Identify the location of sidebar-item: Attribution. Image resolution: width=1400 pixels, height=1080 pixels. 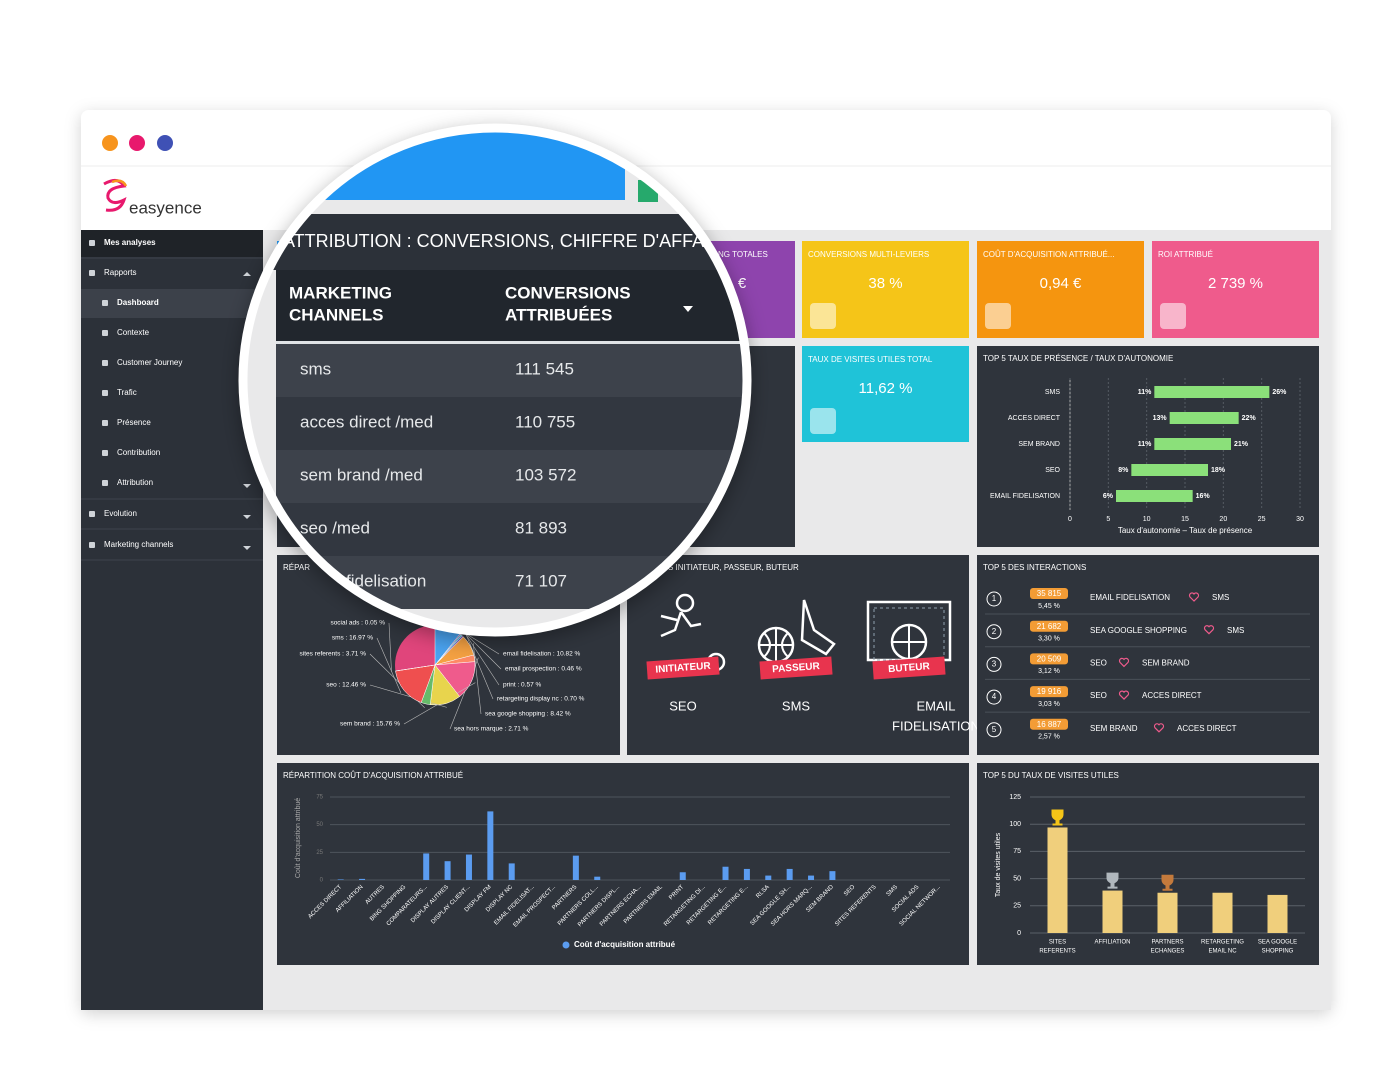
(135, 482).